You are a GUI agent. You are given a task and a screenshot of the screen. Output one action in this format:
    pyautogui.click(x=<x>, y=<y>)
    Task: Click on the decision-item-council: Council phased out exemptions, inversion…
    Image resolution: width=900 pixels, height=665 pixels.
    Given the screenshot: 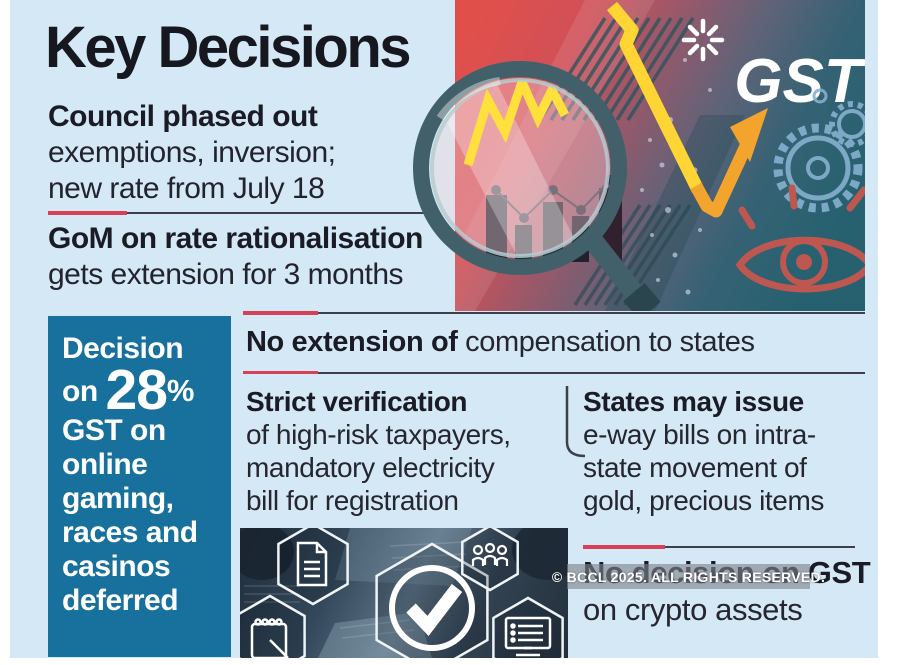 What is the action you would take?
    pyautogui.click(x=192, y=153)
    